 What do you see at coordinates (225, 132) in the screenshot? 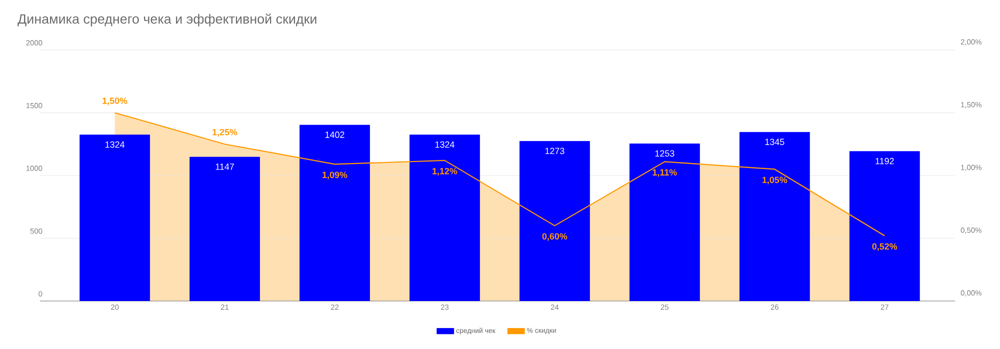
I see `data-label: 1,25%` at bounding box center [225, 132].